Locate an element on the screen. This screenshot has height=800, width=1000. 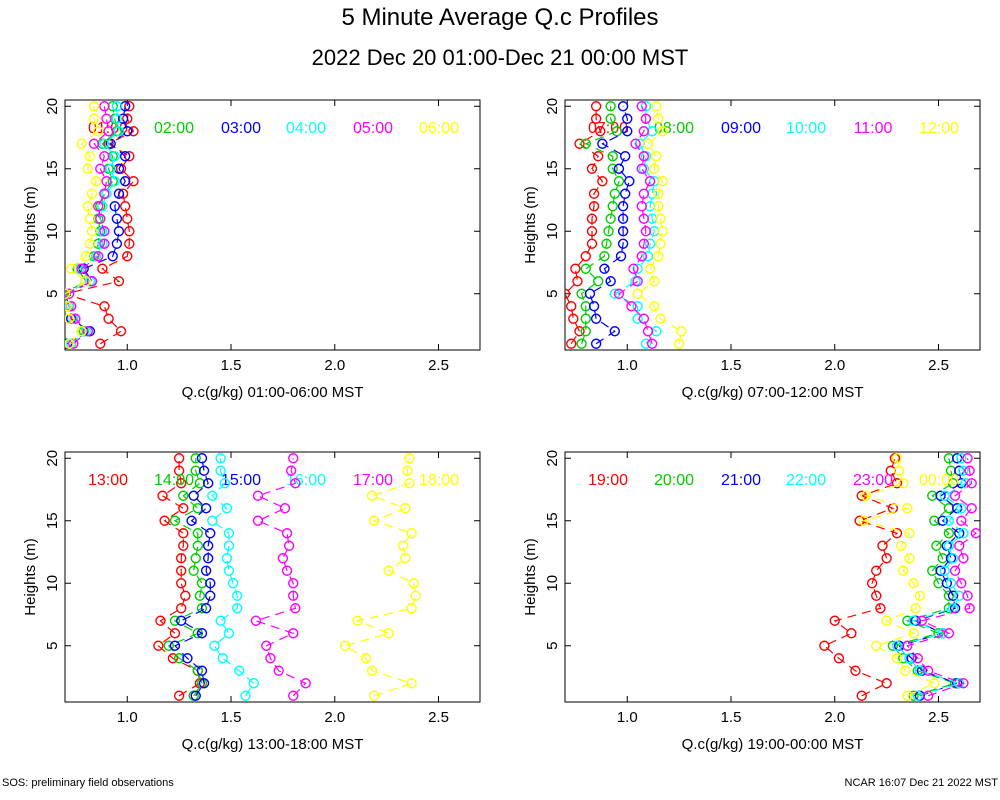
series-line-1900 is located at coordinates (861, 577).